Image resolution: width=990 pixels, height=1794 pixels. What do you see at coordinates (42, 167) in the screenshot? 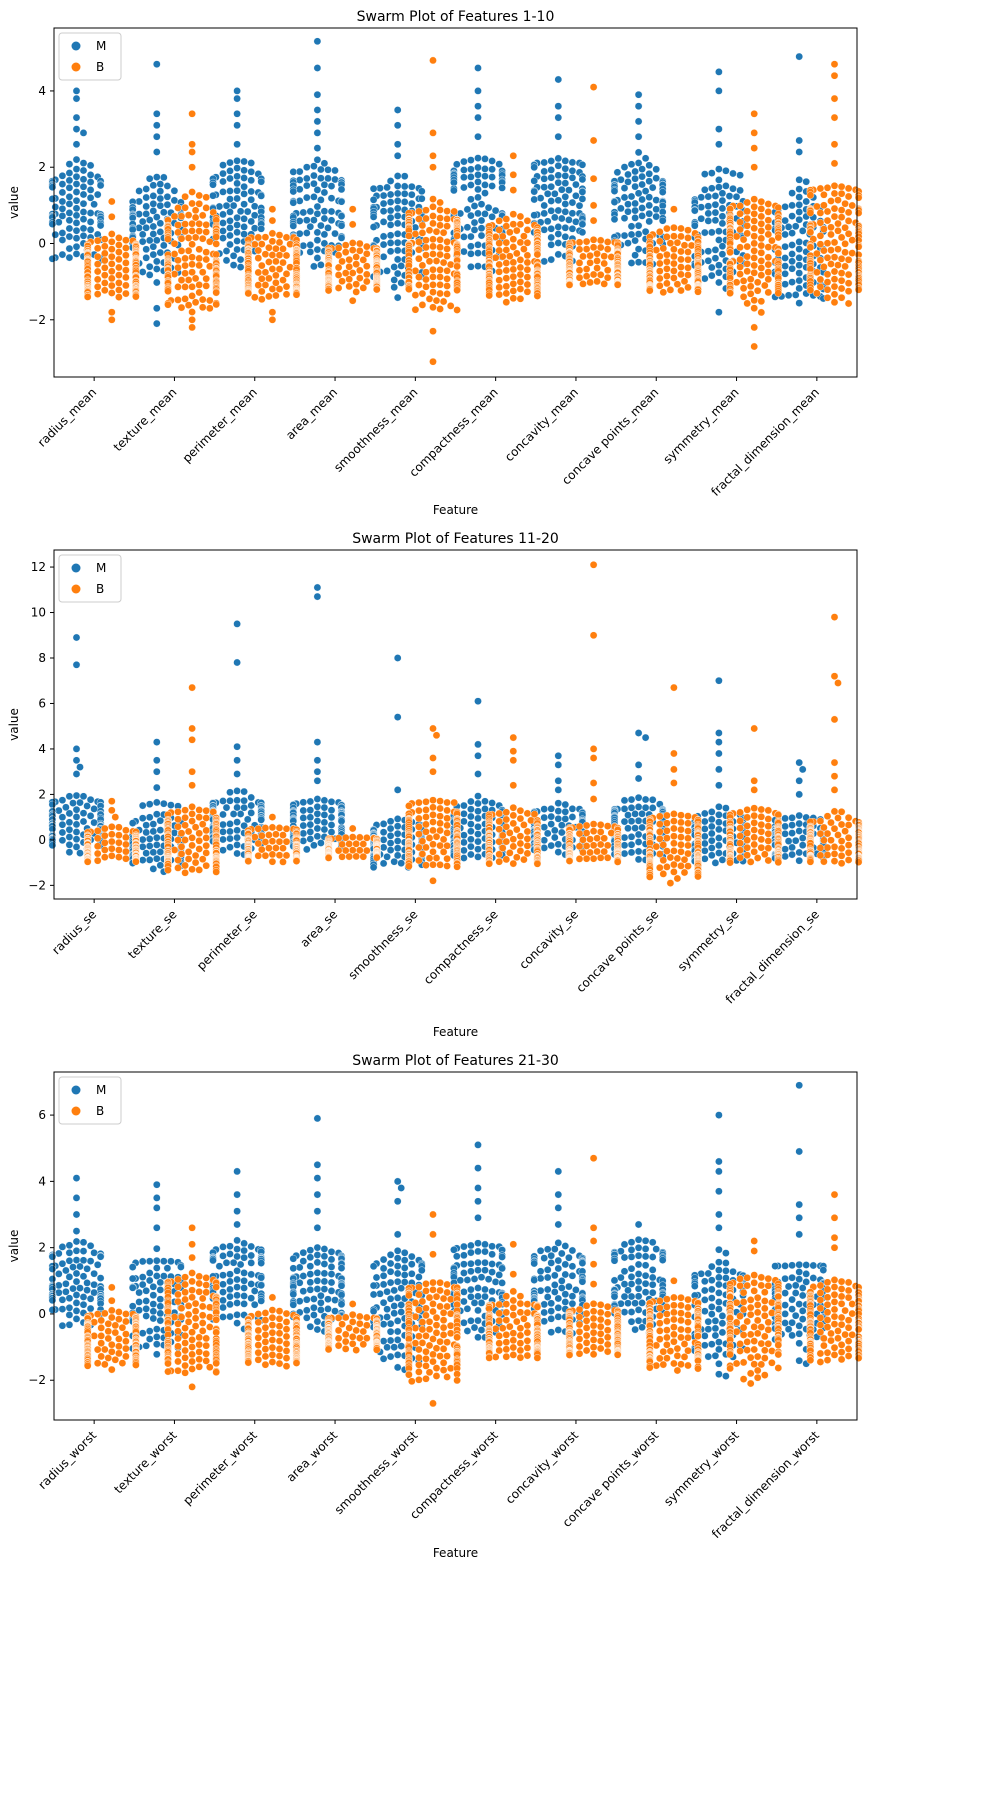
I see `y-tick-label: 2` at bounding box center [42, 167].